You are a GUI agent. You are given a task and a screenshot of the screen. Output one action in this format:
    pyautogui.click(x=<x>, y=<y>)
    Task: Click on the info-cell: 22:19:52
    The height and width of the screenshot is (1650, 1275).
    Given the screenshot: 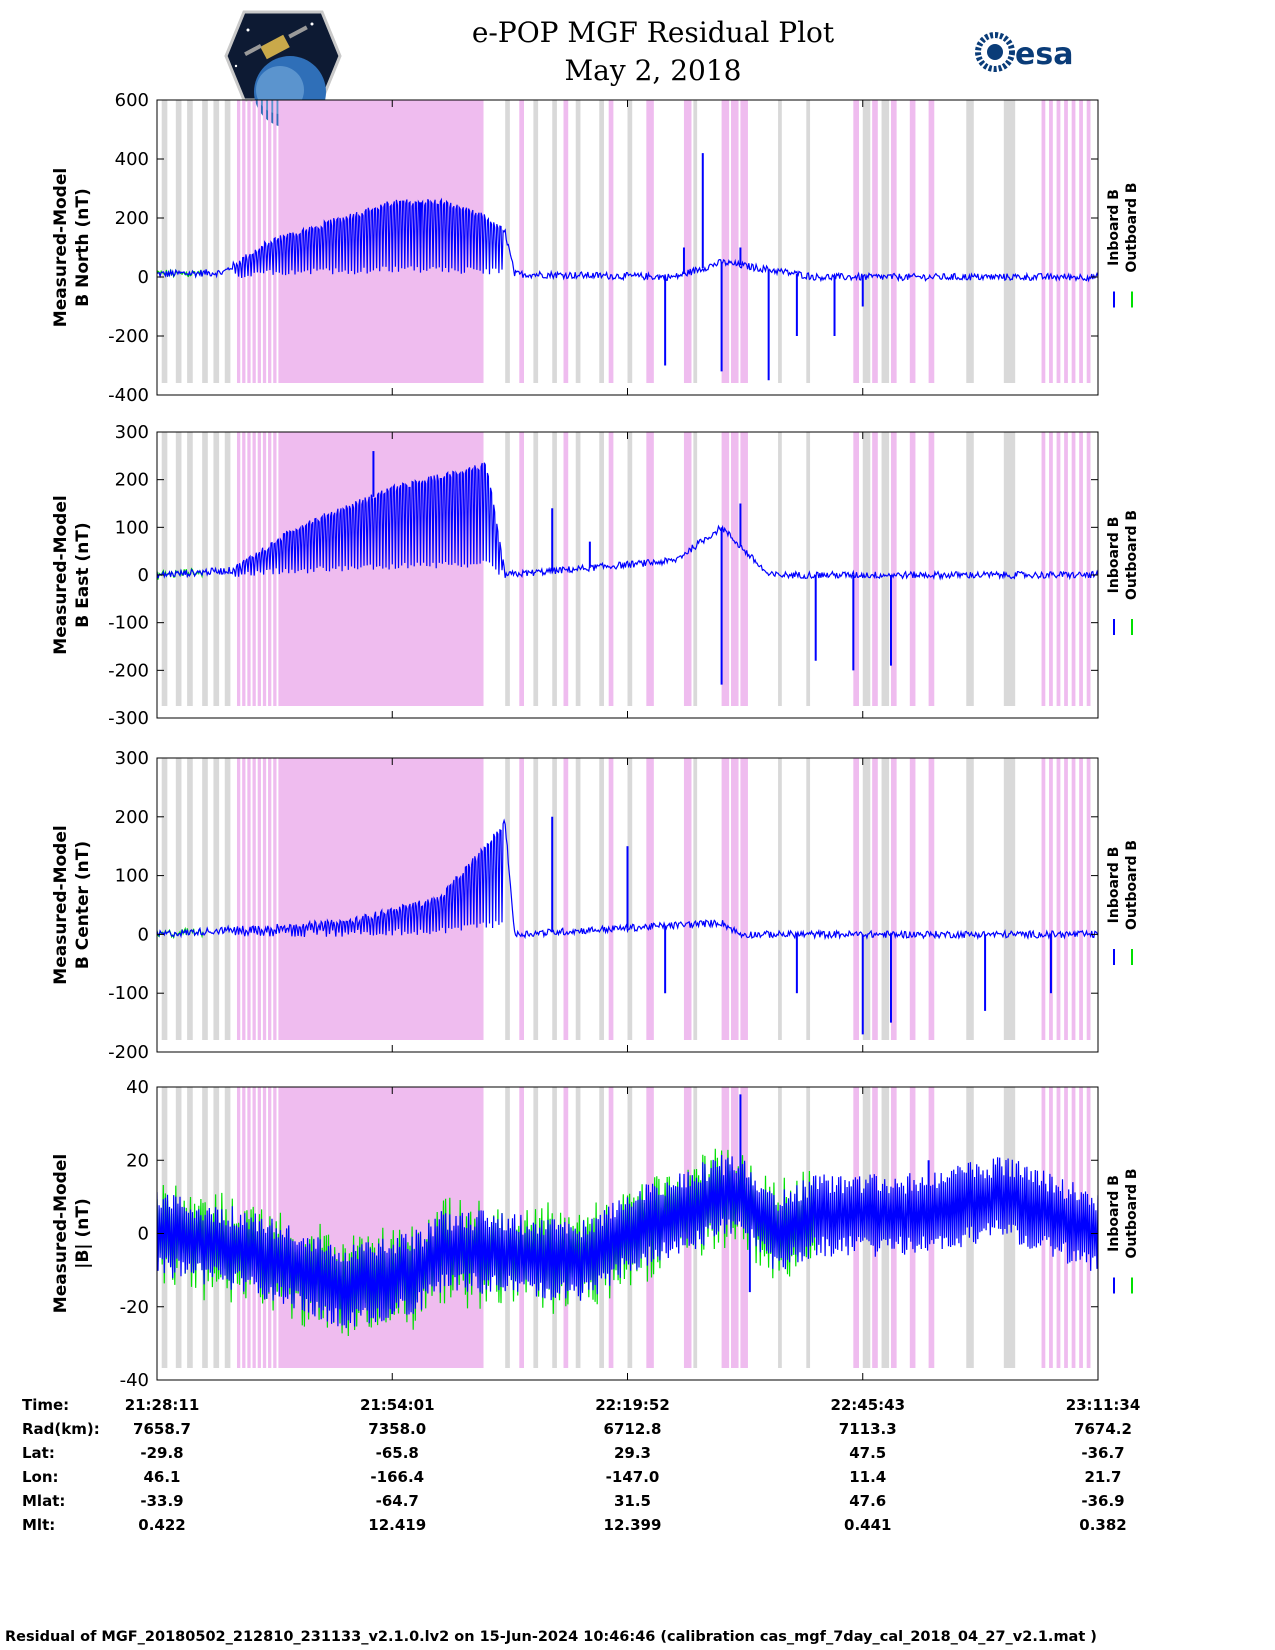 What is the action you would take?
    pyautogui.click(x=632, y=1405)
    